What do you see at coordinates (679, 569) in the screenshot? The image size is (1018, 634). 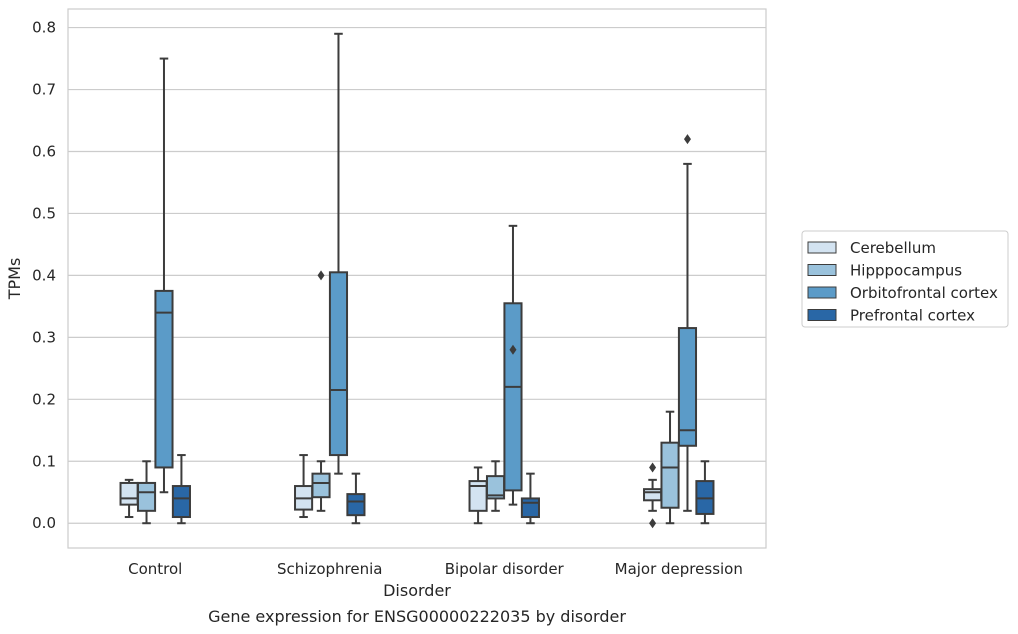 I see `x-tick-label: Major depression` at bounding box center [679, 569].